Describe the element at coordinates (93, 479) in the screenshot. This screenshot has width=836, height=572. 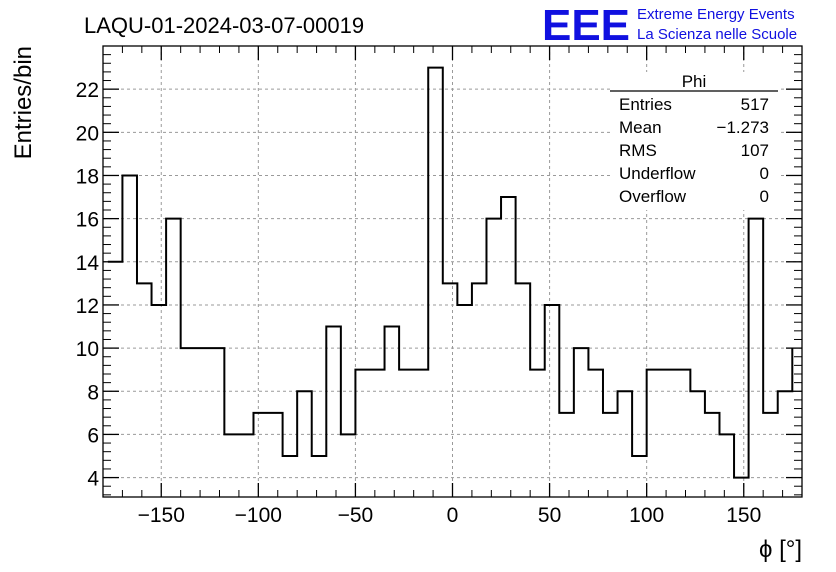
I see `y-tick-label: 4` at that location.